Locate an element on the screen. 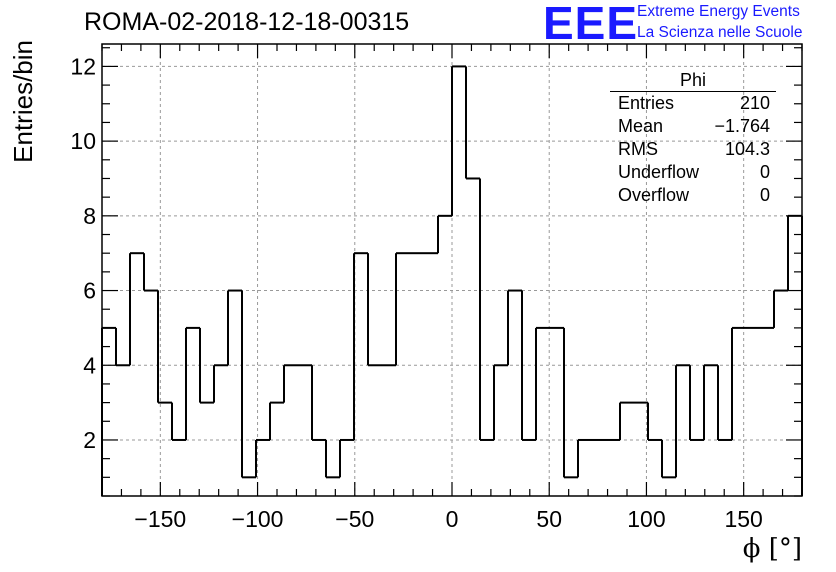 The image size is (836, 572). logo-subtitle-line-2: La Scienza nelle Scuole is located at coordinates (720, 32).